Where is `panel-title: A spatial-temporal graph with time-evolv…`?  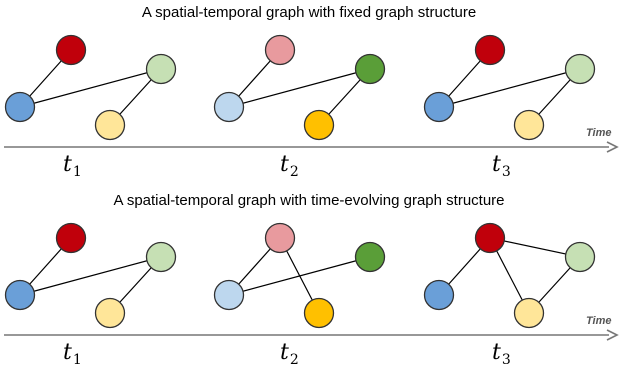
panel-title: A spatial-temporal graph with time-evolv… is located at coordinates (308, 200).